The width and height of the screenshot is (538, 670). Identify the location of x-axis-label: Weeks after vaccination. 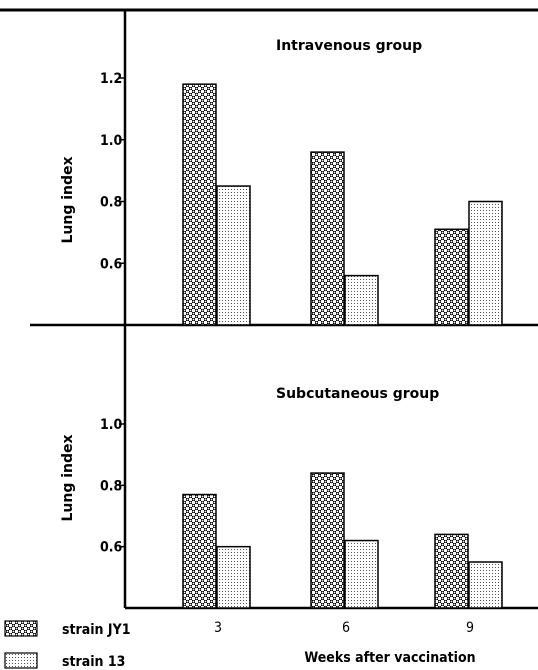
(389, 658).